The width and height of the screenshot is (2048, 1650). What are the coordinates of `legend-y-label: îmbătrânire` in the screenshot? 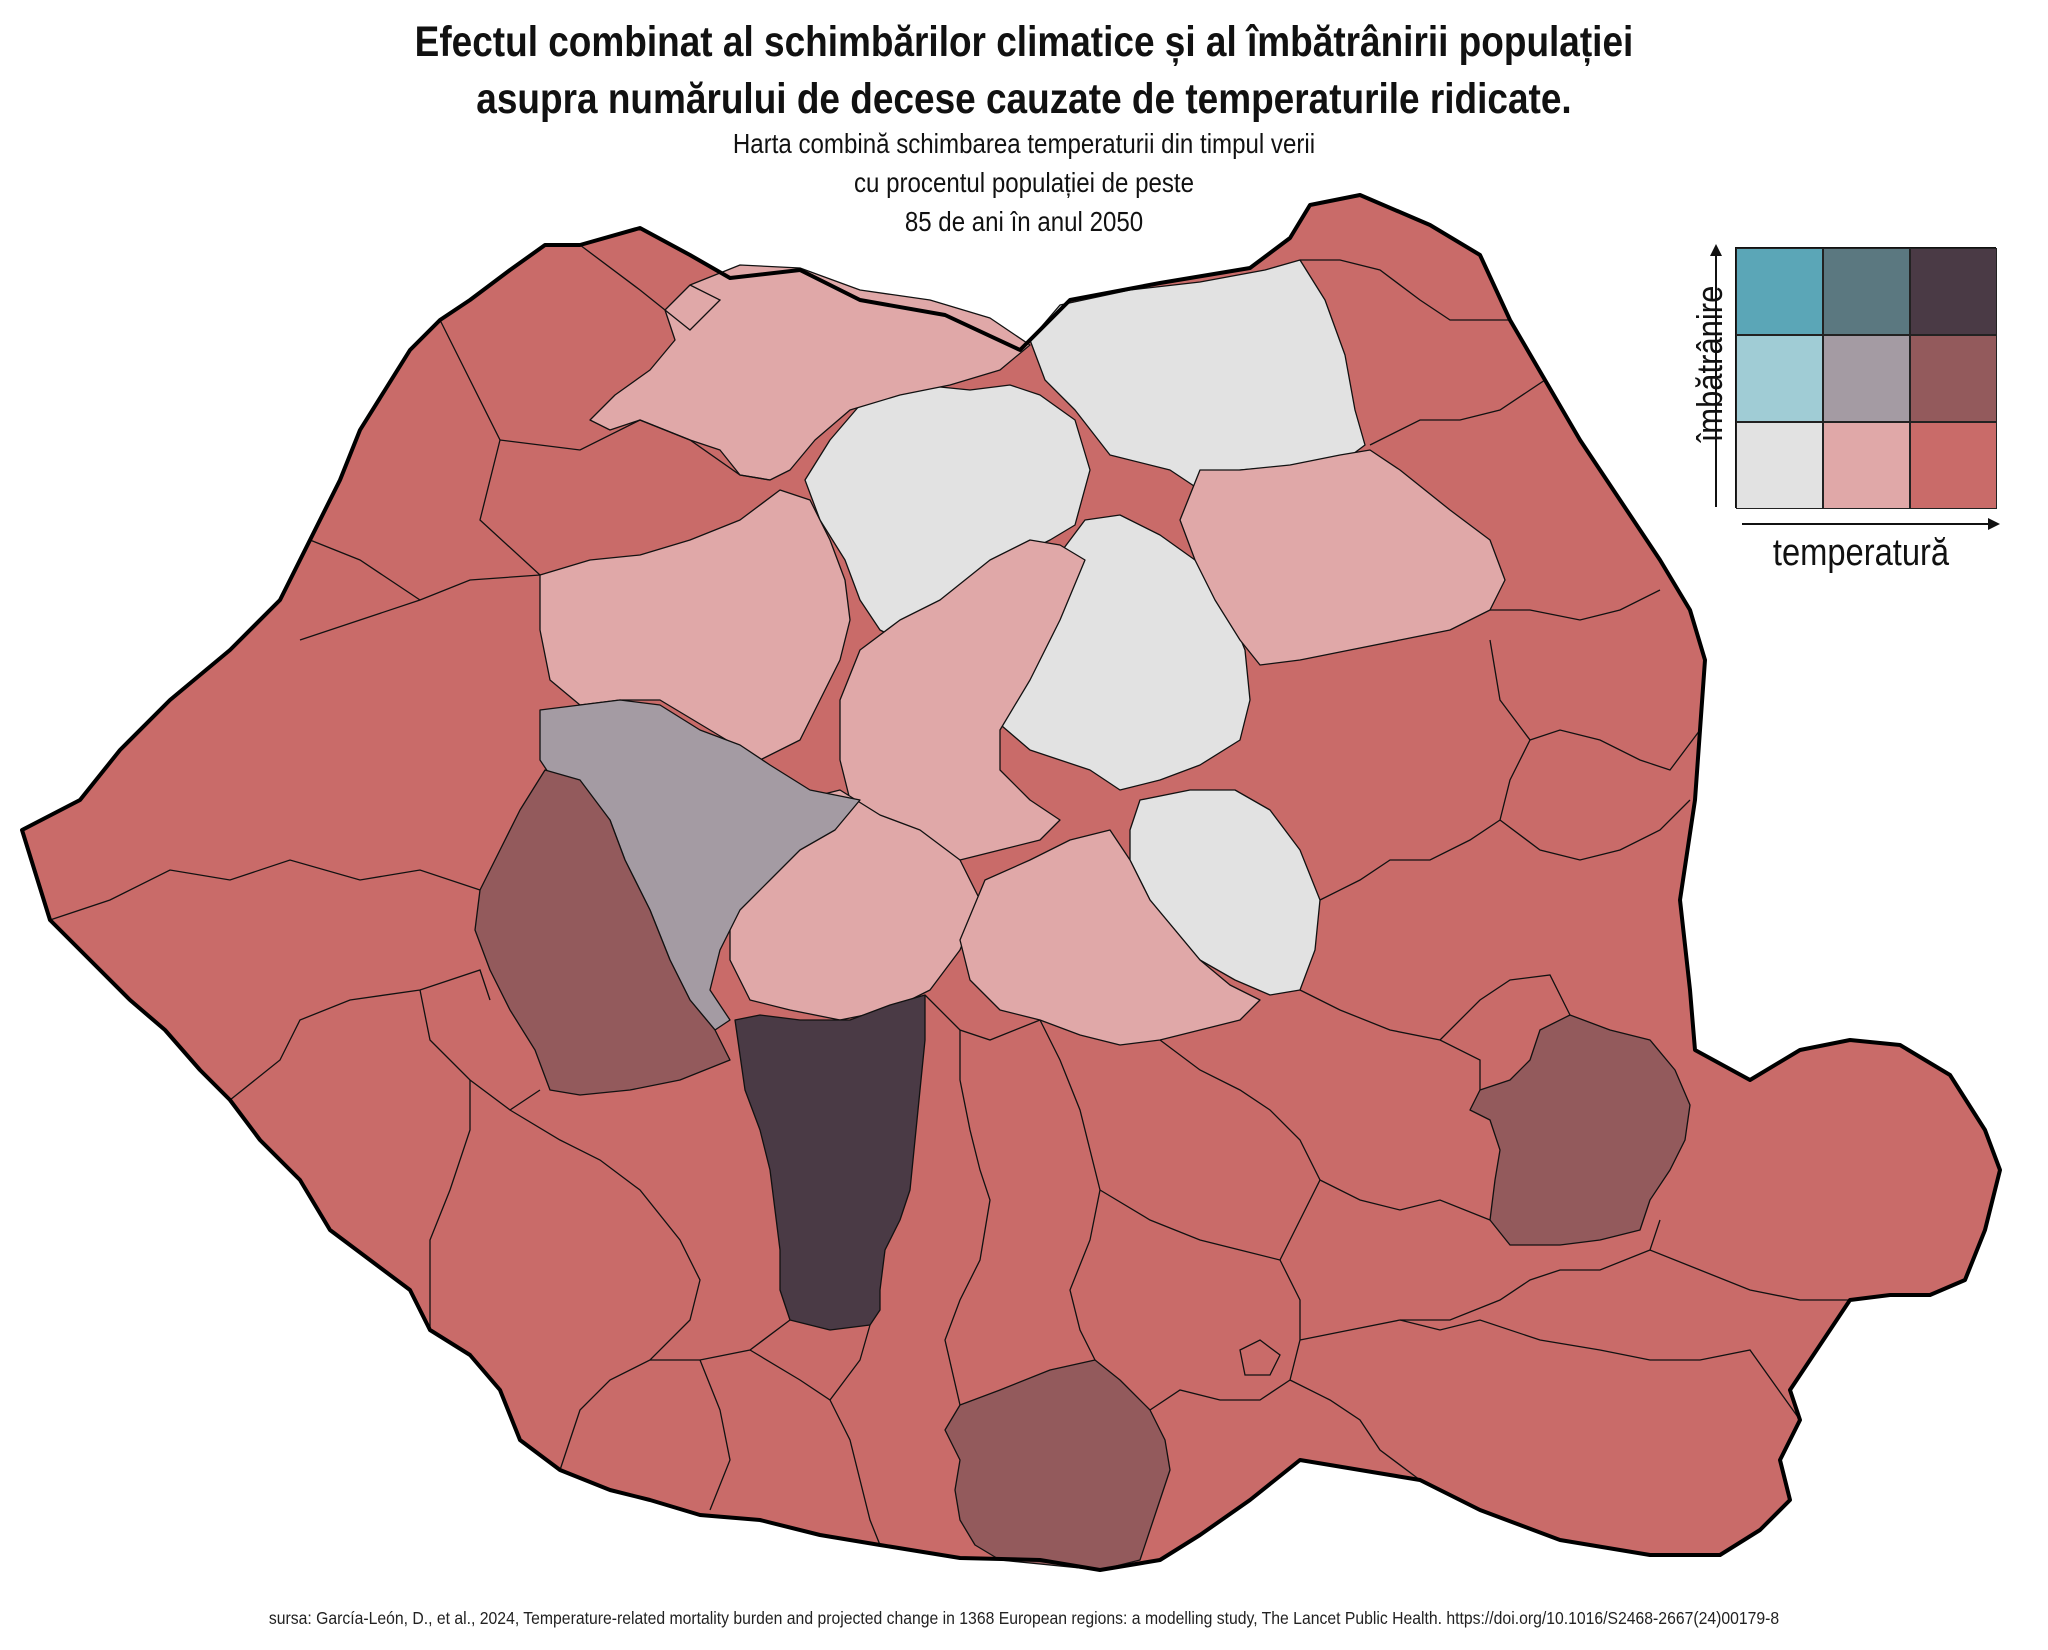 It's located at (1709, 364).